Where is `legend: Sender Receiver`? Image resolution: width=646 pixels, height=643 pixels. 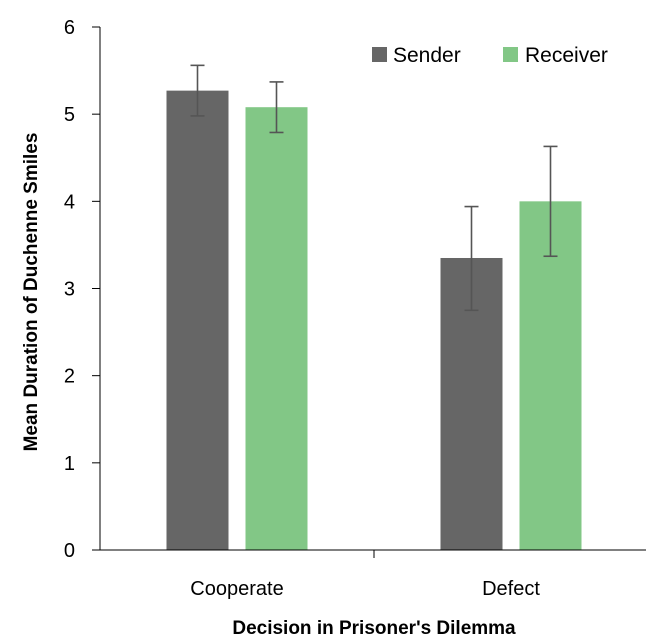 legend: Sender Receiver is located at coordinates (490, 55).